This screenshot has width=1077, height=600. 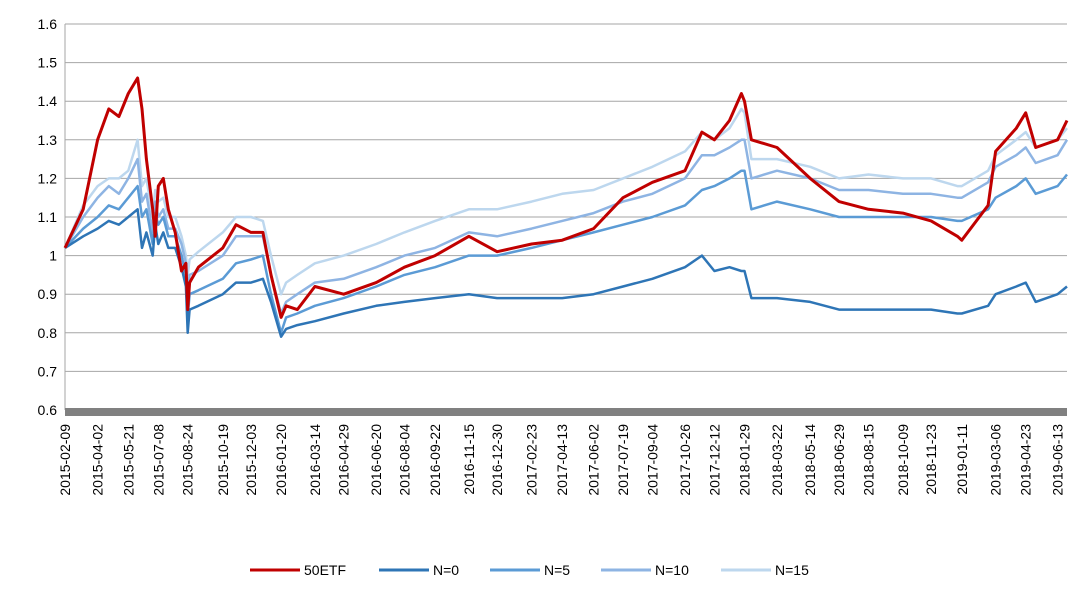 What do you see at coordinates (251, 460) in the screenshot?
I see `x-tick-label: 2015-12-03` at bounding box center [251, 460].